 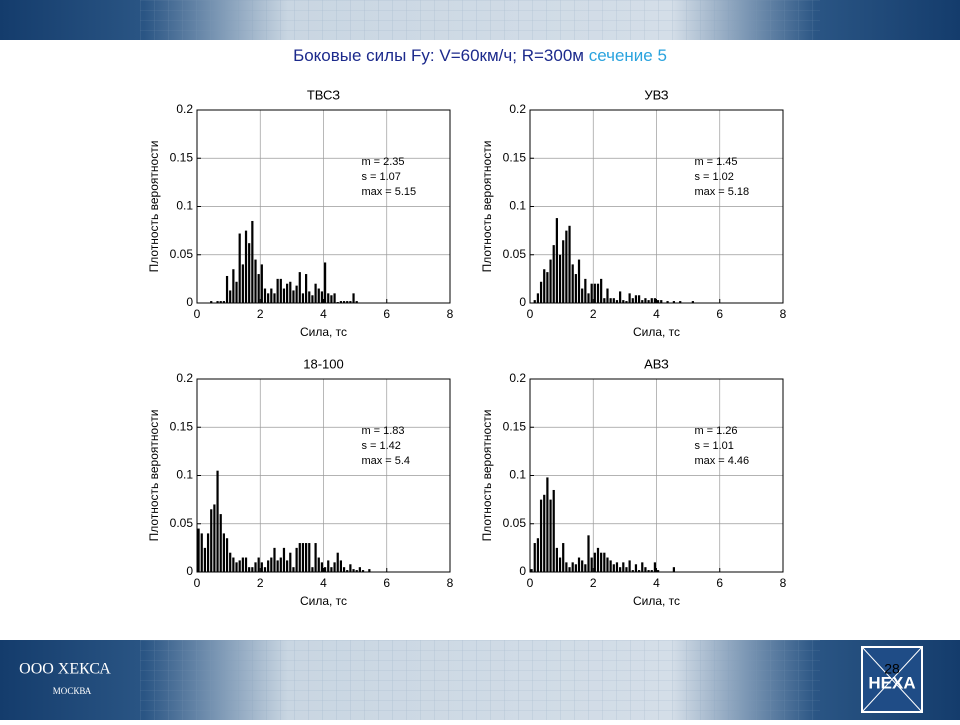 What do you see at coordinates (72, 691) in the screenshot?
I see `company-city: МОСКВА` at bounding box center [72, 691].